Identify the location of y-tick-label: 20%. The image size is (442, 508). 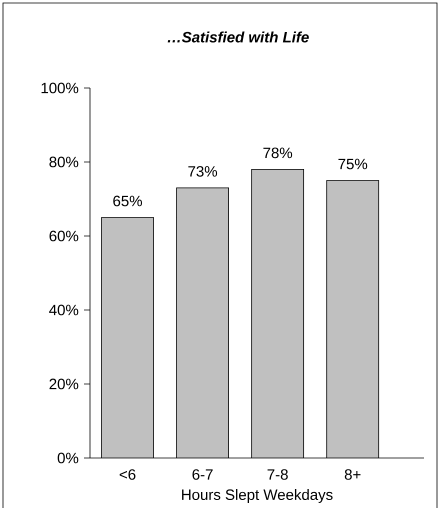
(64, 384).